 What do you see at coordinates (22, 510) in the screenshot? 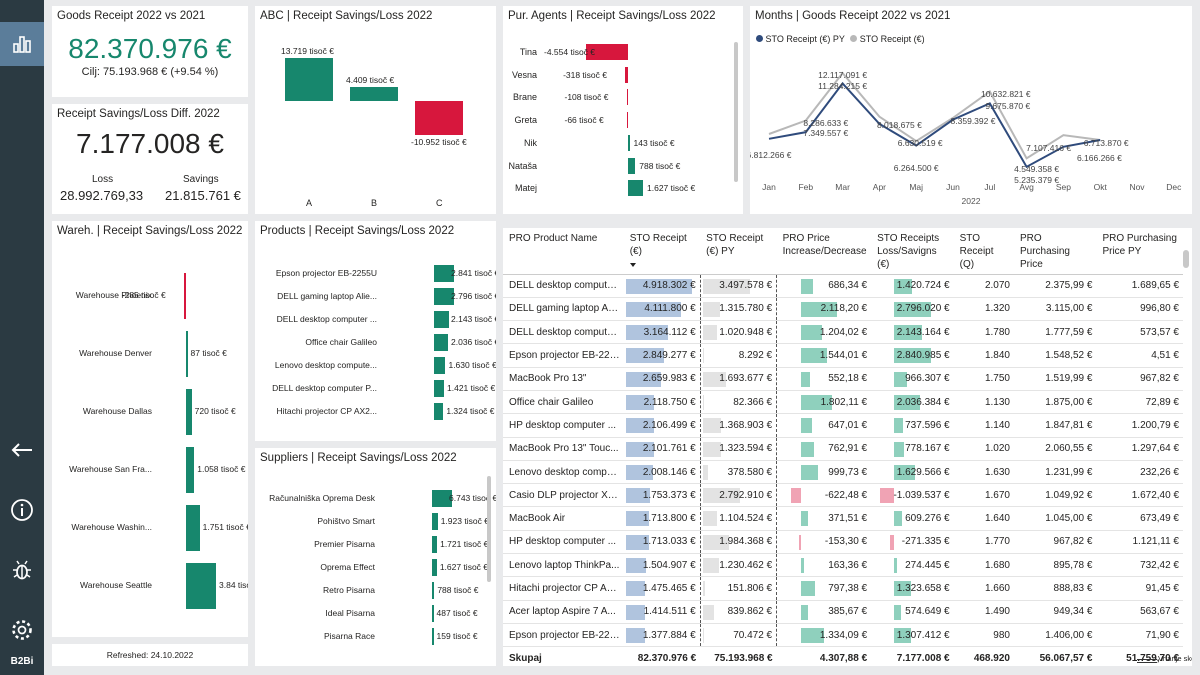
I see `info-icon` at bounding box center [22, 510].